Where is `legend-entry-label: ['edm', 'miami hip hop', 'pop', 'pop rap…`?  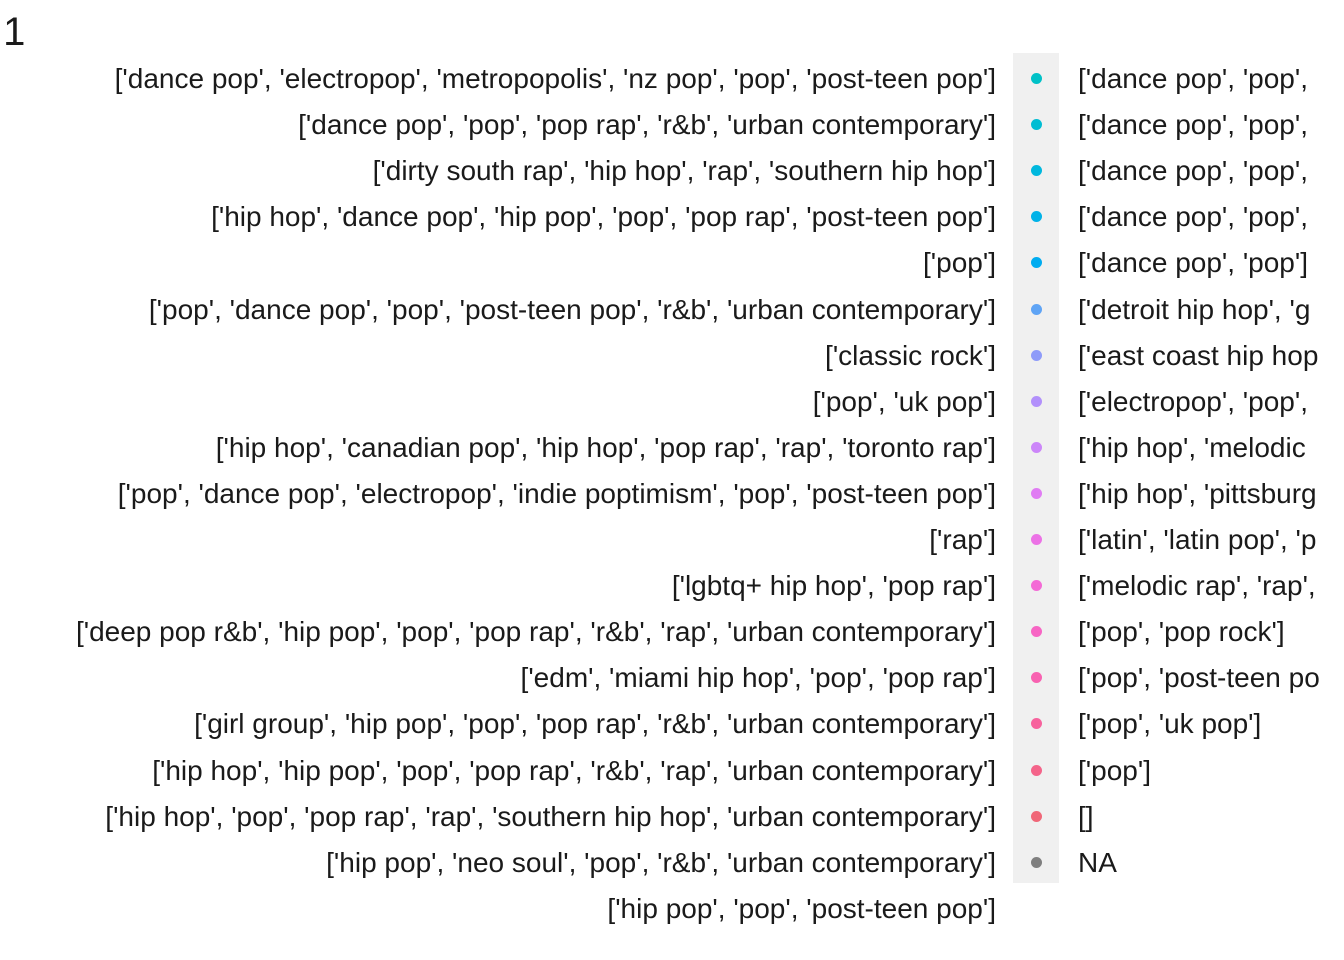 legend-entry-label: ['edm', 'miami hip hop', 'pop', 'pop rap… is located at coordinates (758, 678).